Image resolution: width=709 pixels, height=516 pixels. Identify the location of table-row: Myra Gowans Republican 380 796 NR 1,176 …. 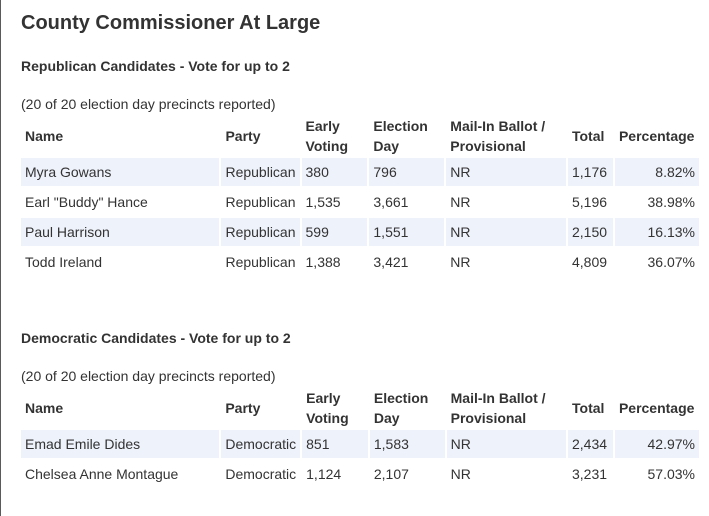
(360, 172).